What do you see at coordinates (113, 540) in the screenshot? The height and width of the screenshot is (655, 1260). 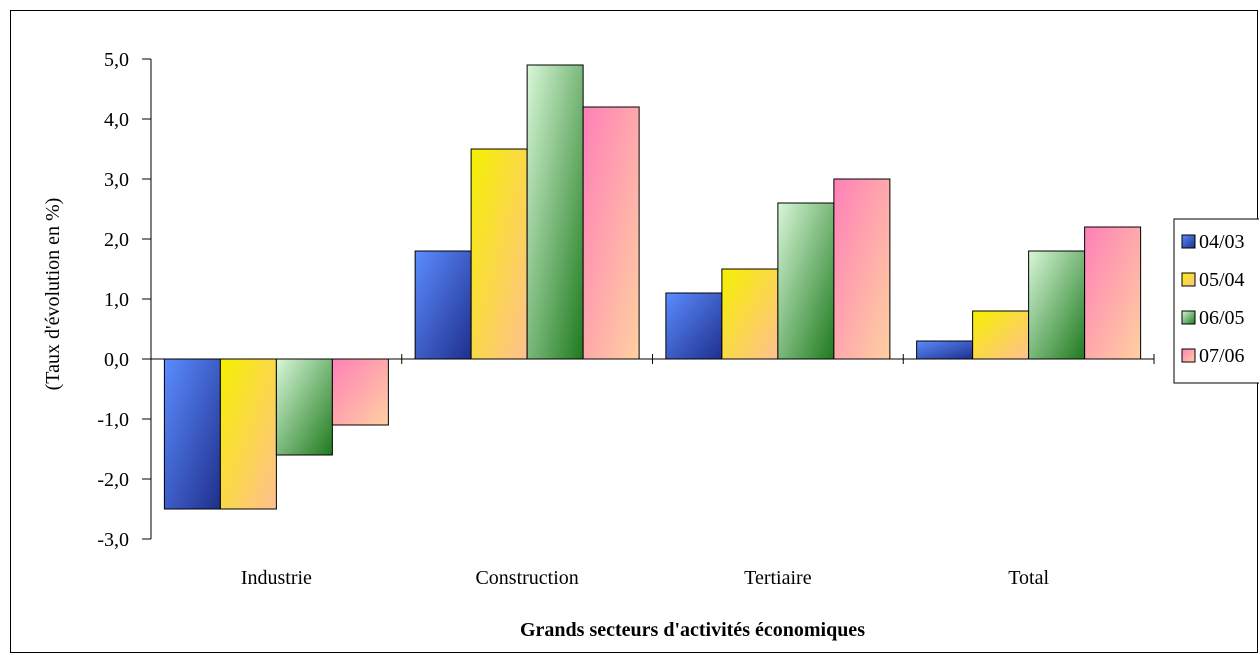 I see `y-tick-label: -3,0` at bounding box center [113, 540].